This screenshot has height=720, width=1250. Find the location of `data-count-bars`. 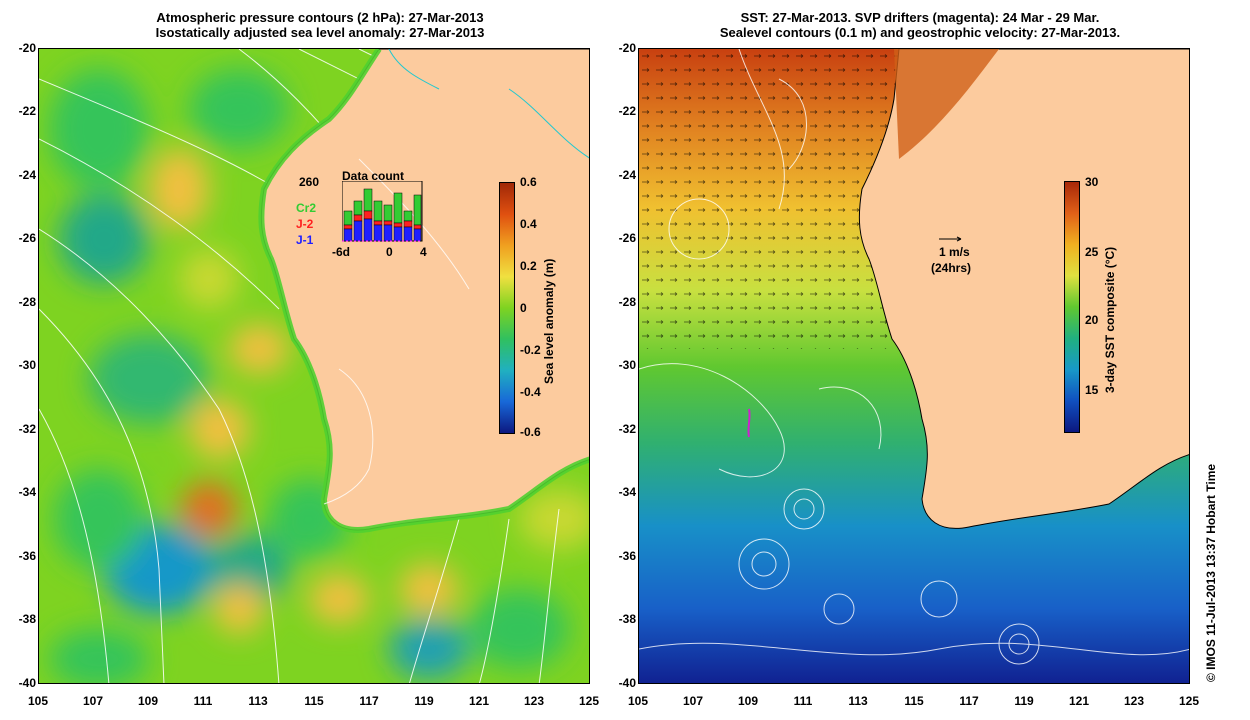

data-count-bars is located at coordinates (382, 211).